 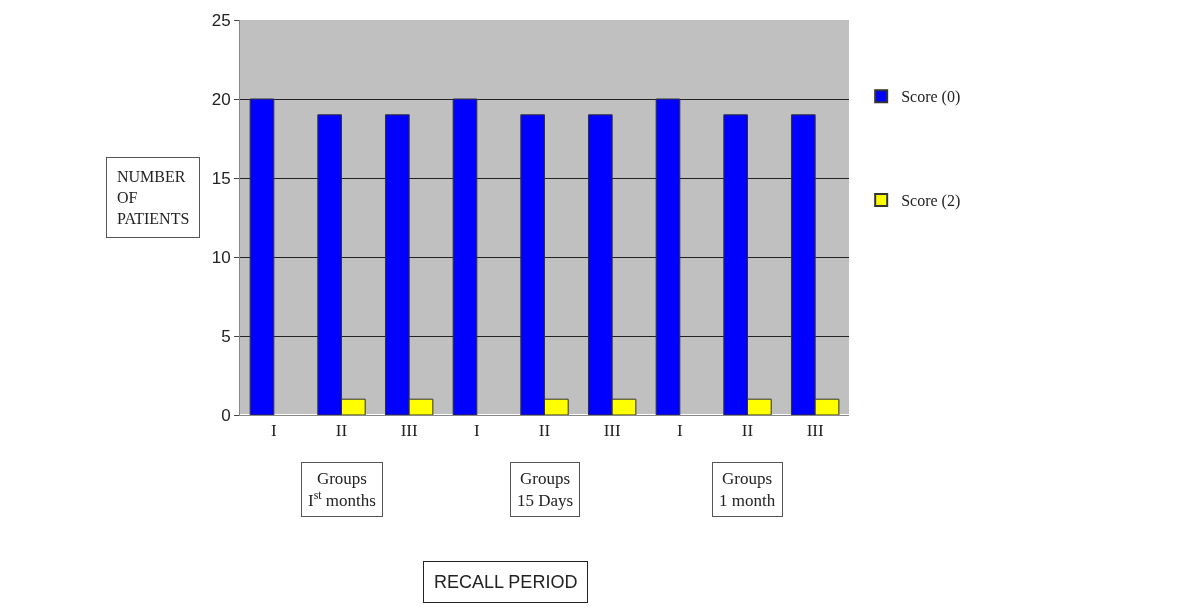 I want to click on y-tick-label: 25, so click(x=221, y=20).